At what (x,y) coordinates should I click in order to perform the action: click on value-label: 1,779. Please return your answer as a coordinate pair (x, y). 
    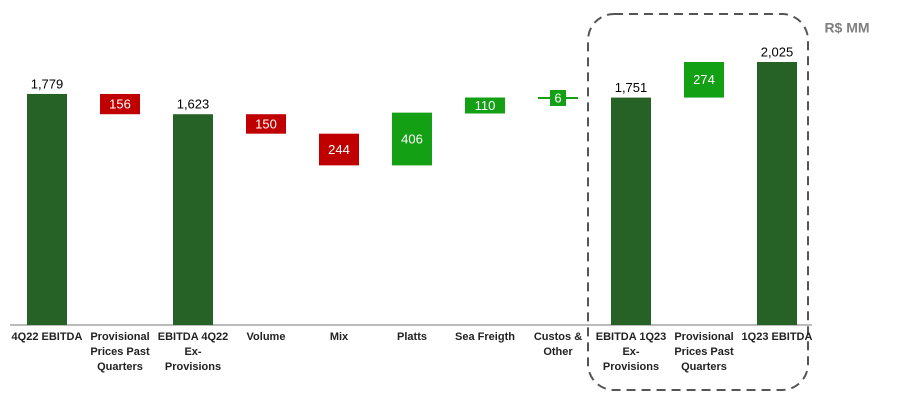
    Looking at the image, I should click on (47, 83).